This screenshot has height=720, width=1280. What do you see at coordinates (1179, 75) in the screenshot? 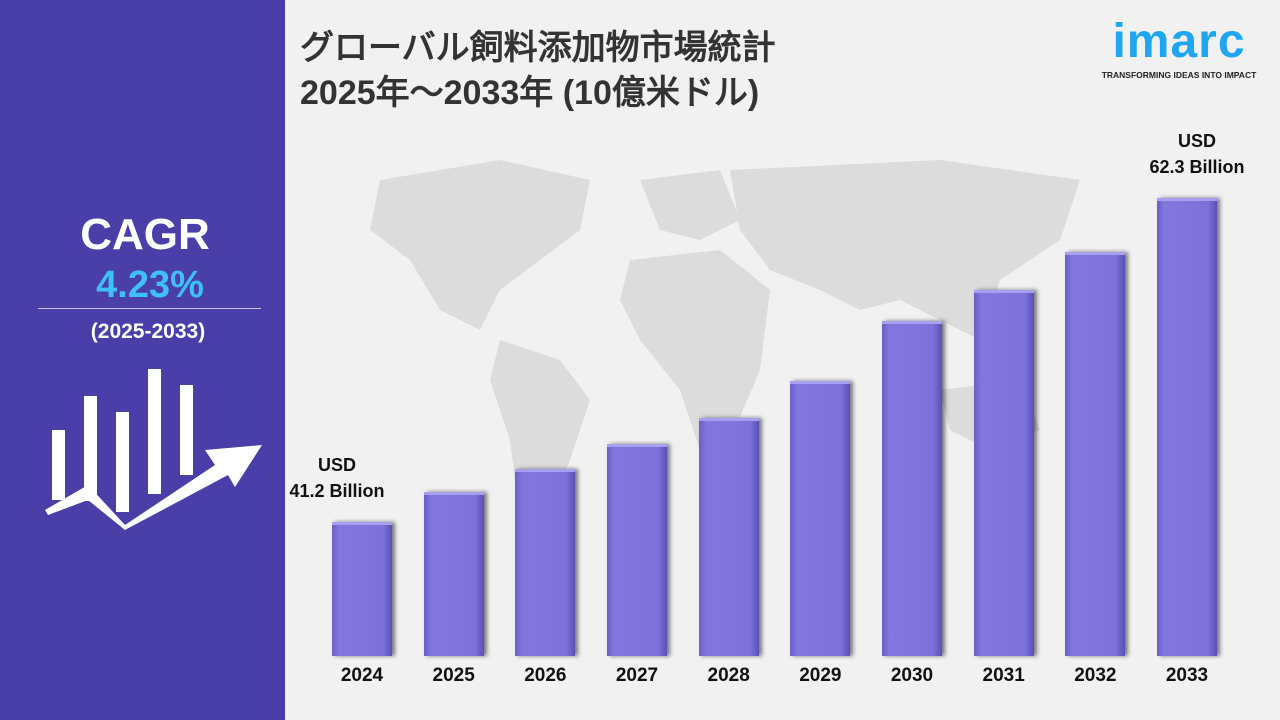
I see `logo-tagline: TRANSFORMING IDEAS INTO IMPACT` at bounding box center [1179, 75].